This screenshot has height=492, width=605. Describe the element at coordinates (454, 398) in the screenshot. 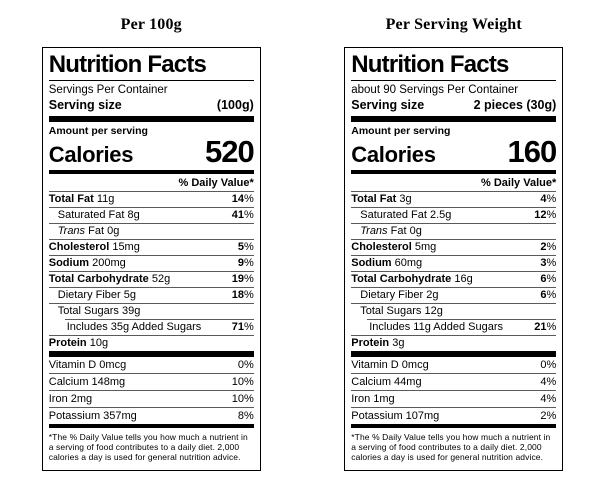

I see `vitamin-row: Iron 1mg 4%` at that location.